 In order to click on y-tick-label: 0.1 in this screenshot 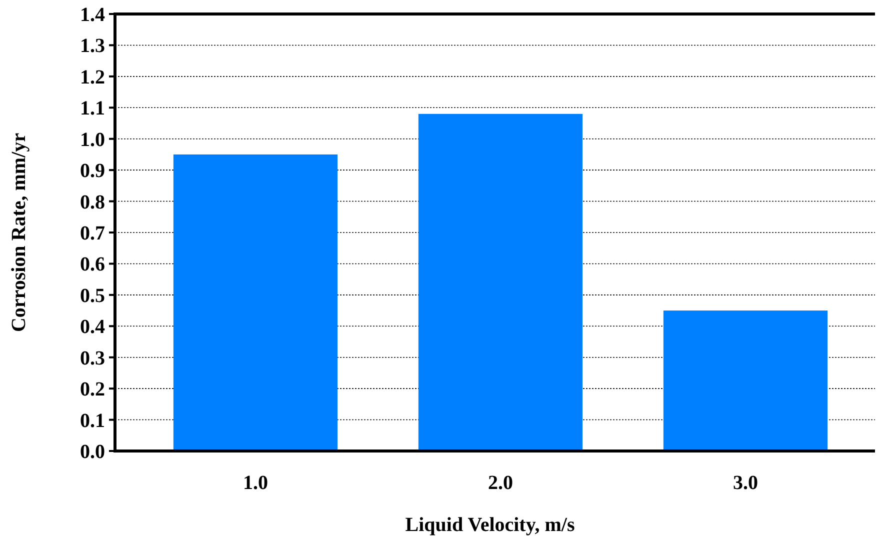, I will do `click(92, 421)`.